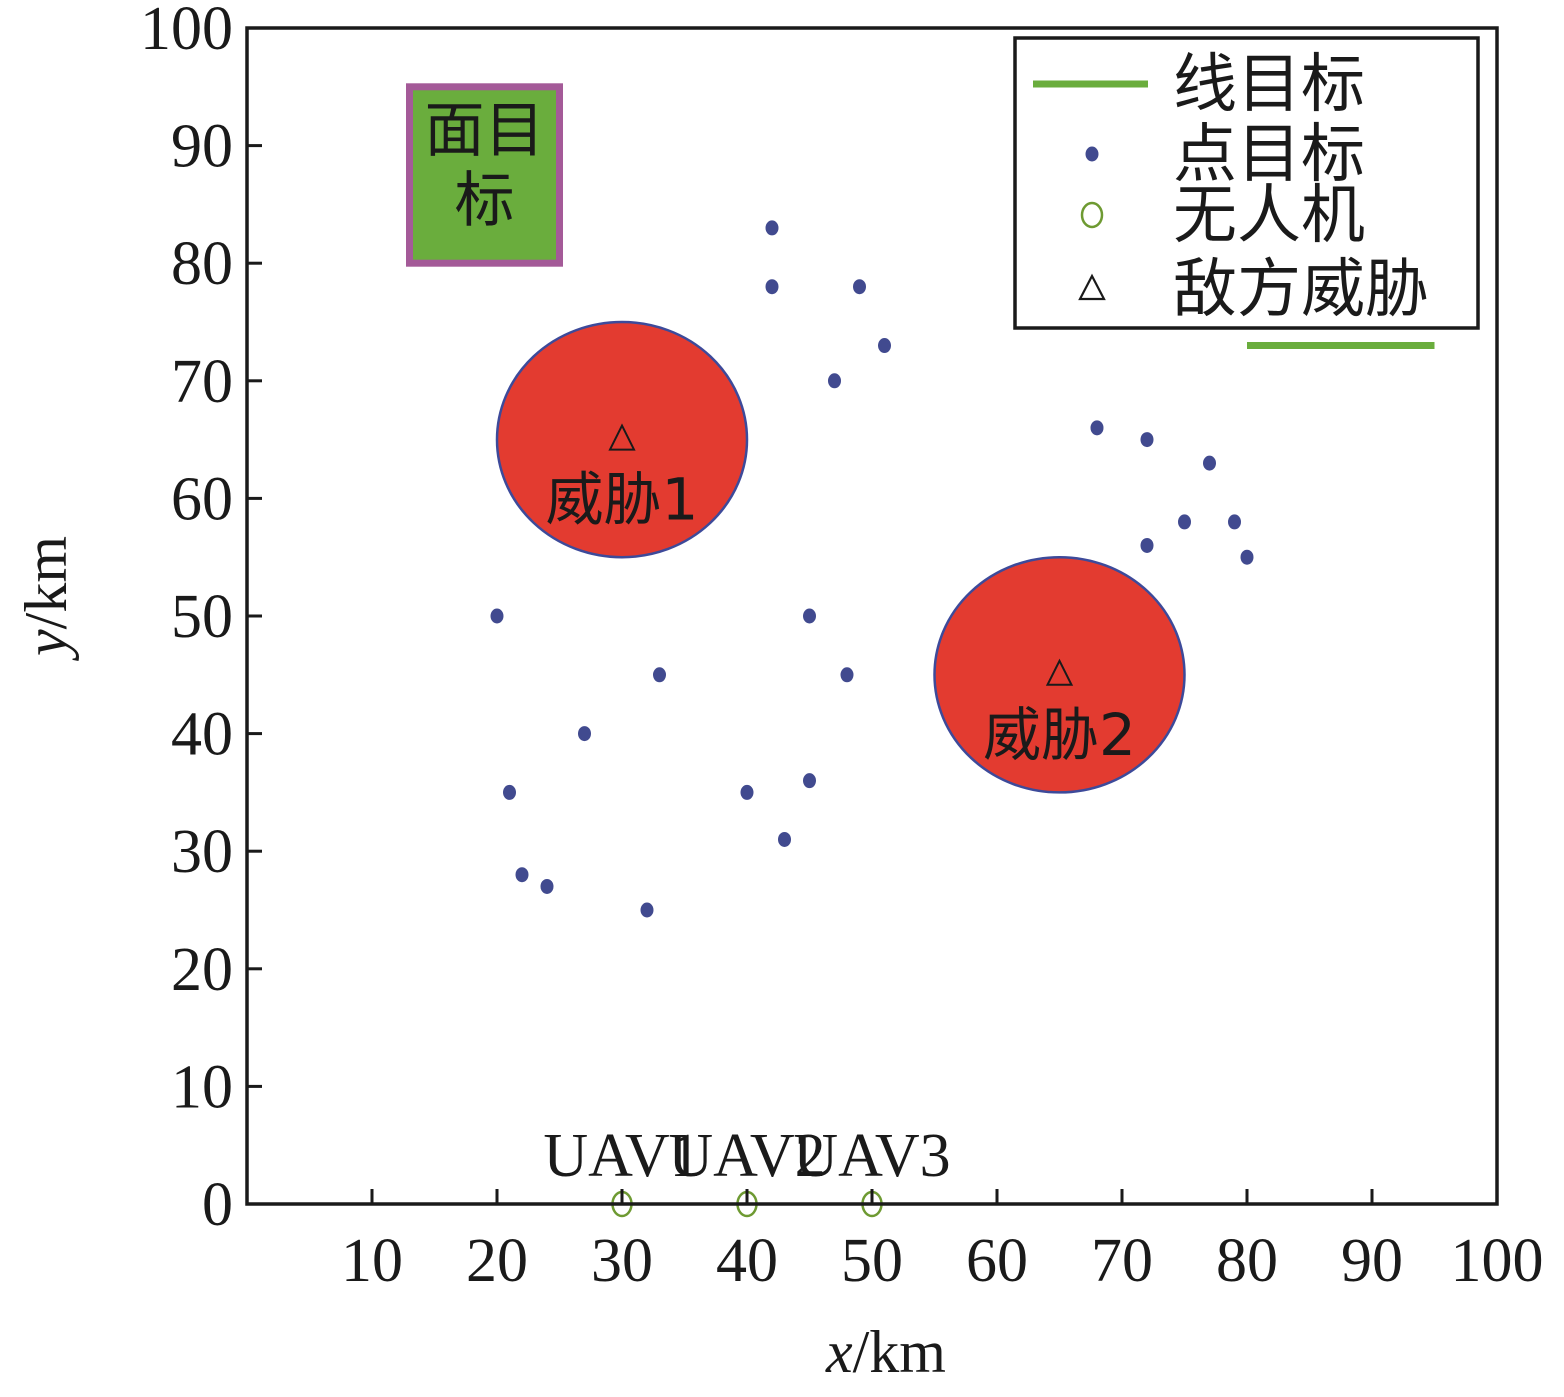 The height and width of the screenshot is (1397, 1564). What do you see at coordinates (202, 264) in the screenshot?
I see `y-tick-label: 80` at bounding box center [202, 264].